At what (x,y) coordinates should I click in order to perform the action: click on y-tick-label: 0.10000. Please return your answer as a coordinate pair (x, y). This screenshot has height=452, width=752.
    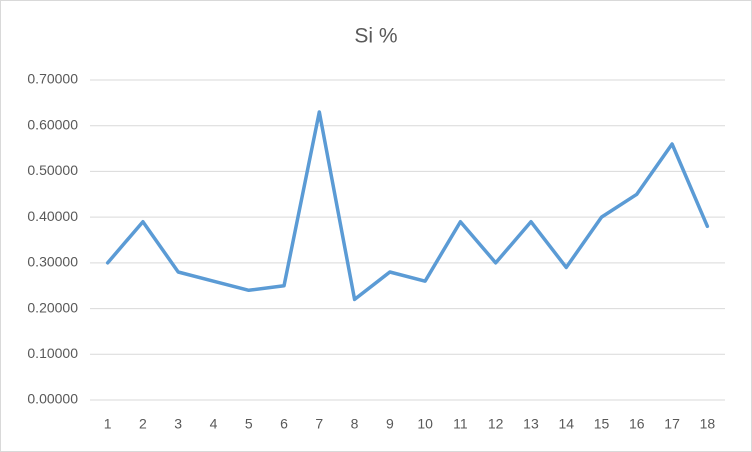
    Looking at the image, I should click on (52, 353).